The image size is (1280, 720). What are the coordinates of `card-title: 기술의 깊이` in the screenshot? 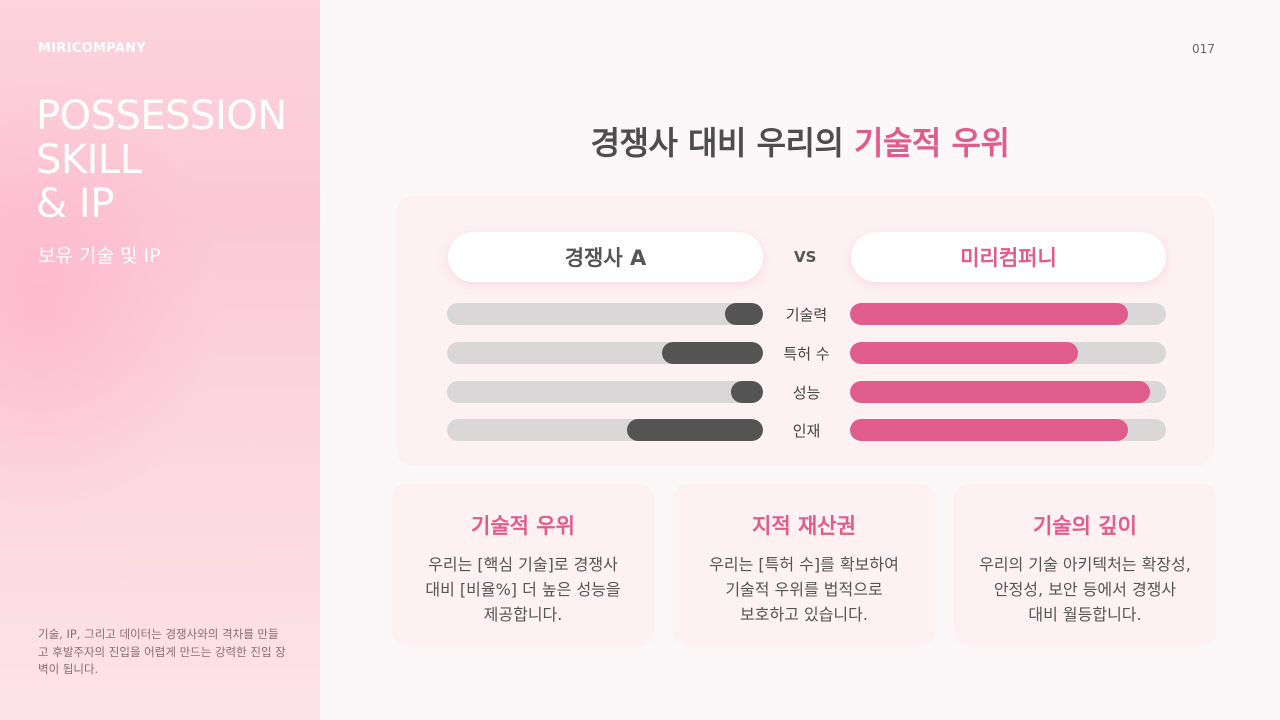 It's located at (1085, 526).